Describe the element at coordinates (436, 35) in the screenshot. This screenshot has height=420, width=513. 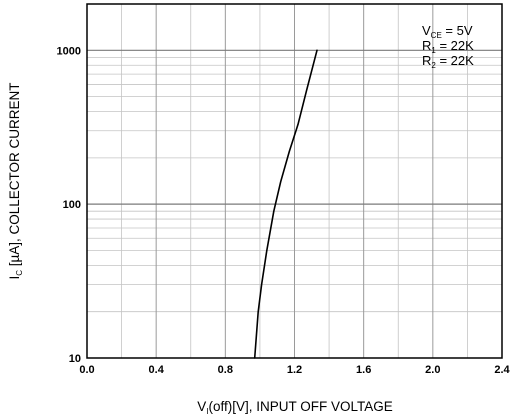
I see `annotation-subscript: CE` at that location.